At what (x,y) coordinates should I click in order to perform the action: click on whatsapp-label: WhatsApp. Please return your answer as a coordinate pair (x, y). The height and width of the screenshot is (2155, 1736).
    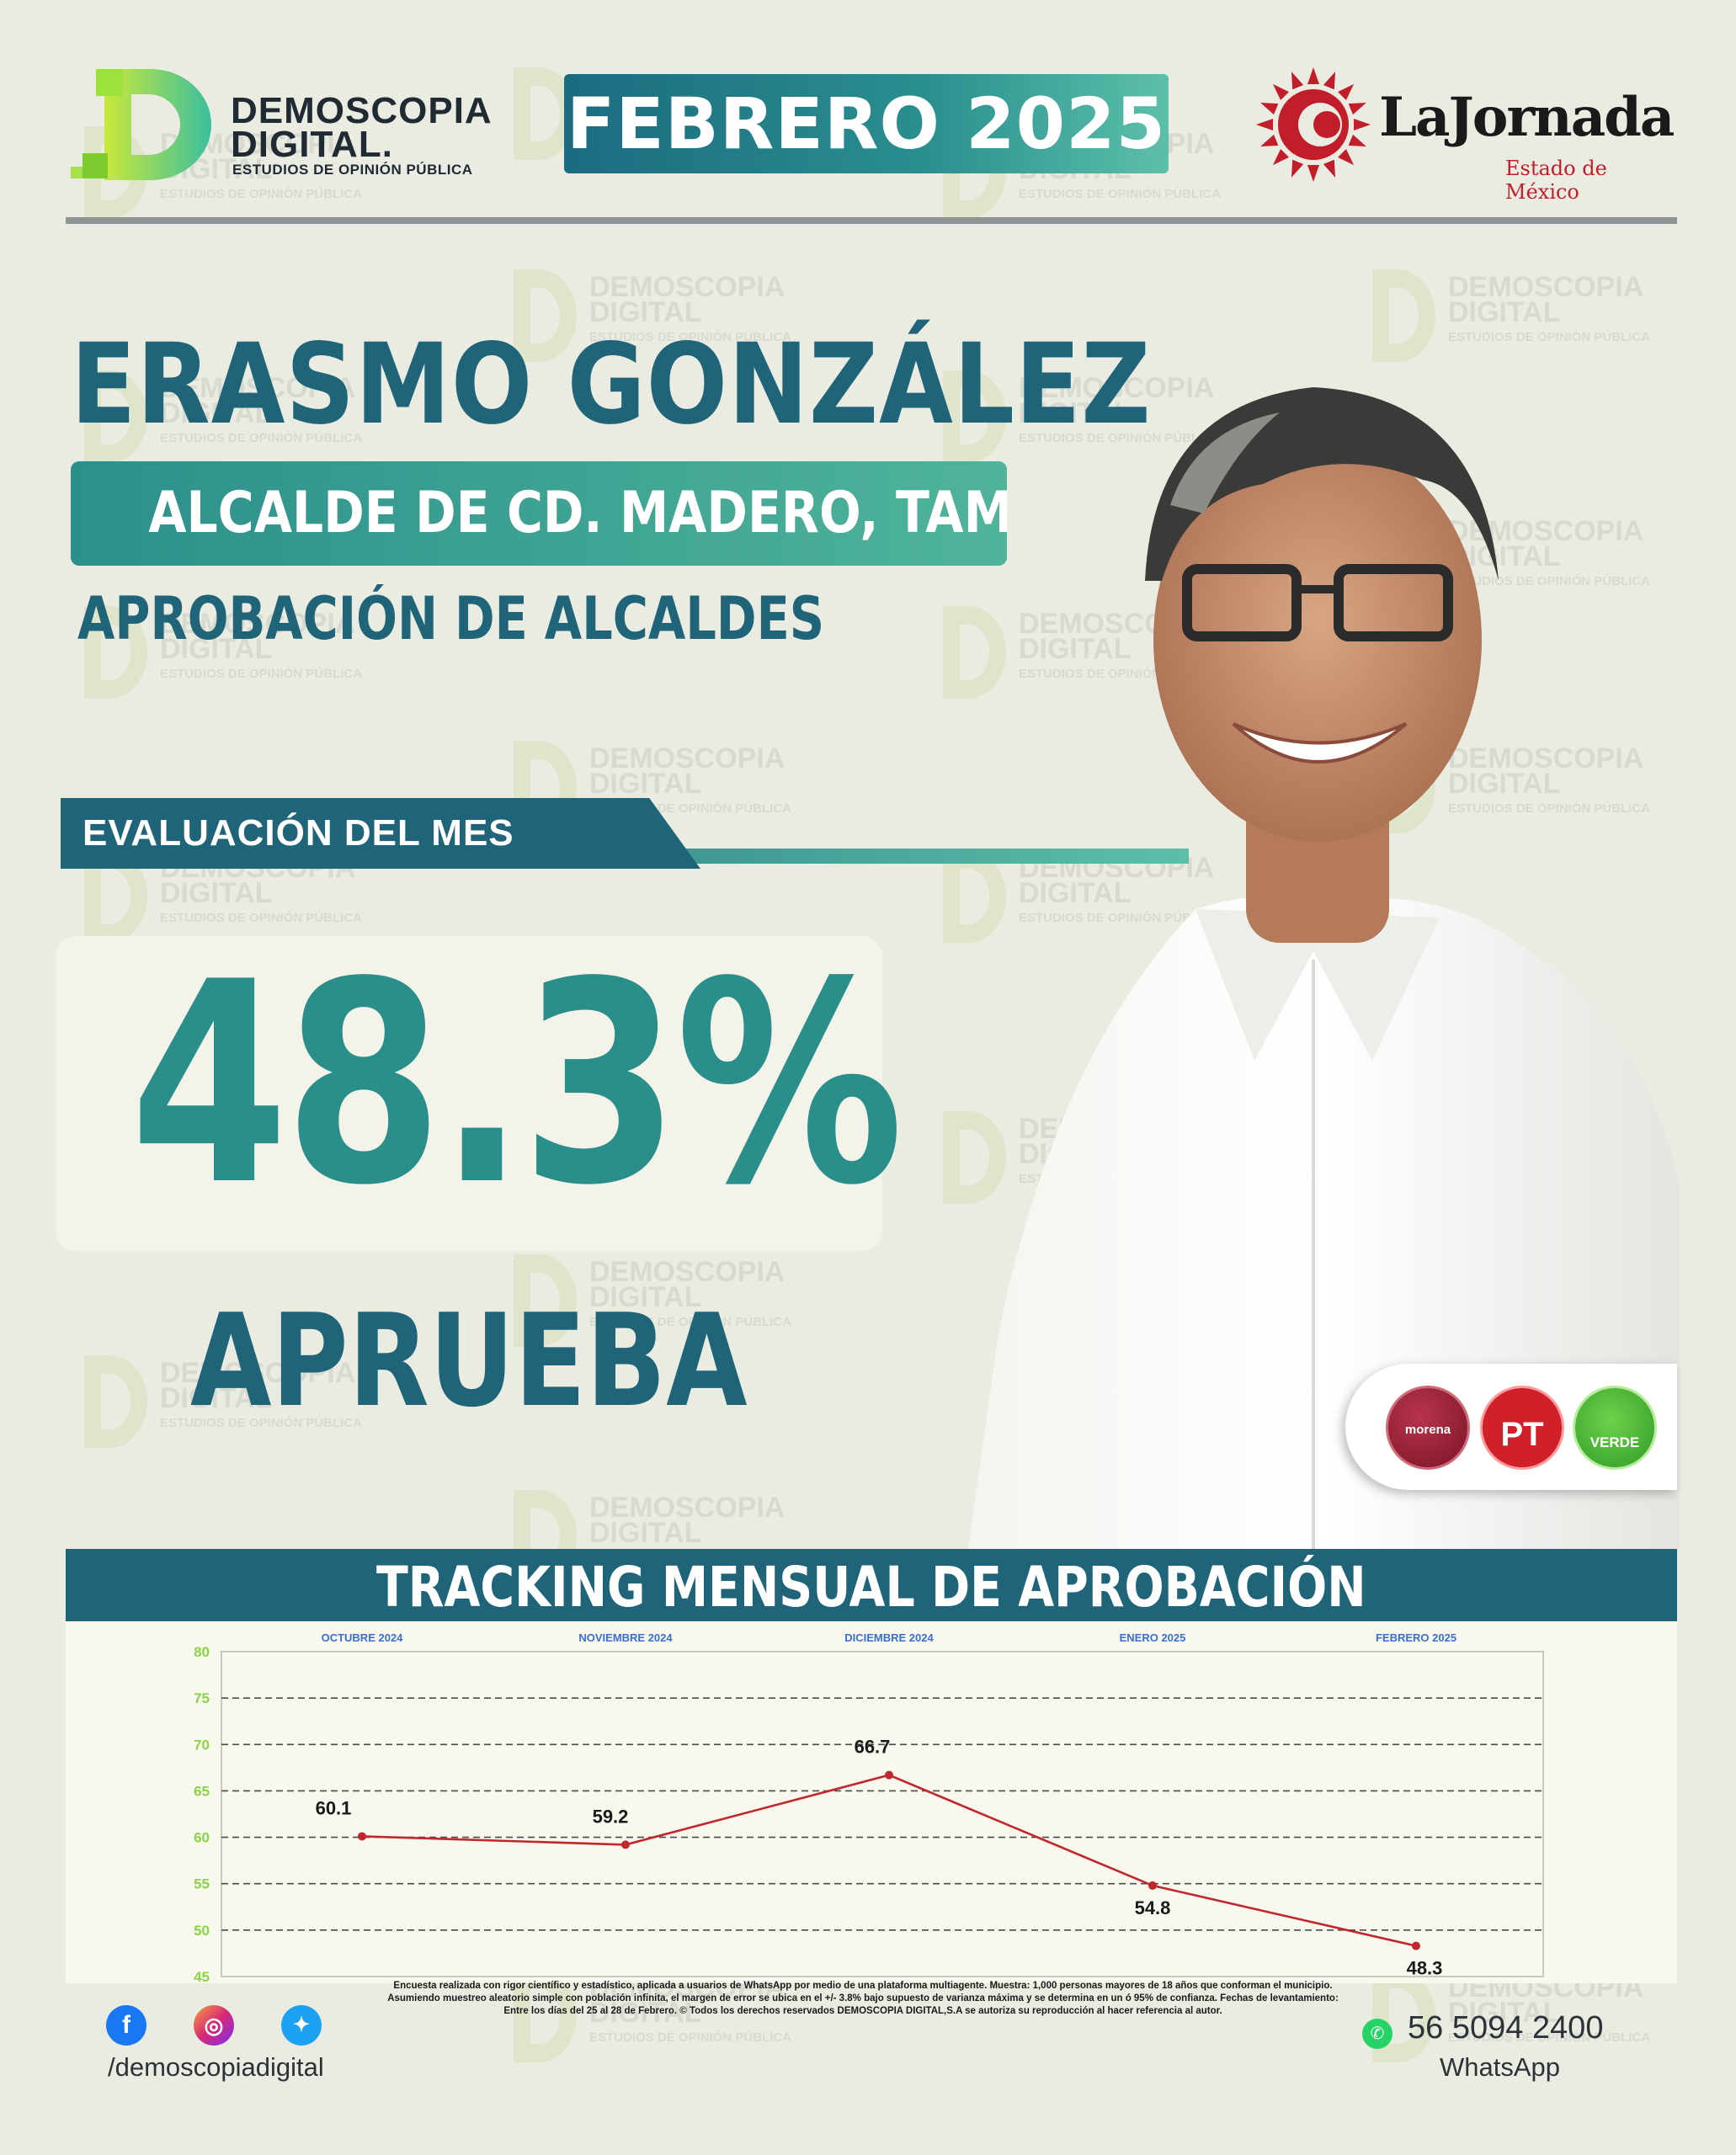
    Looking at the image, I should click on (1500, 2067).